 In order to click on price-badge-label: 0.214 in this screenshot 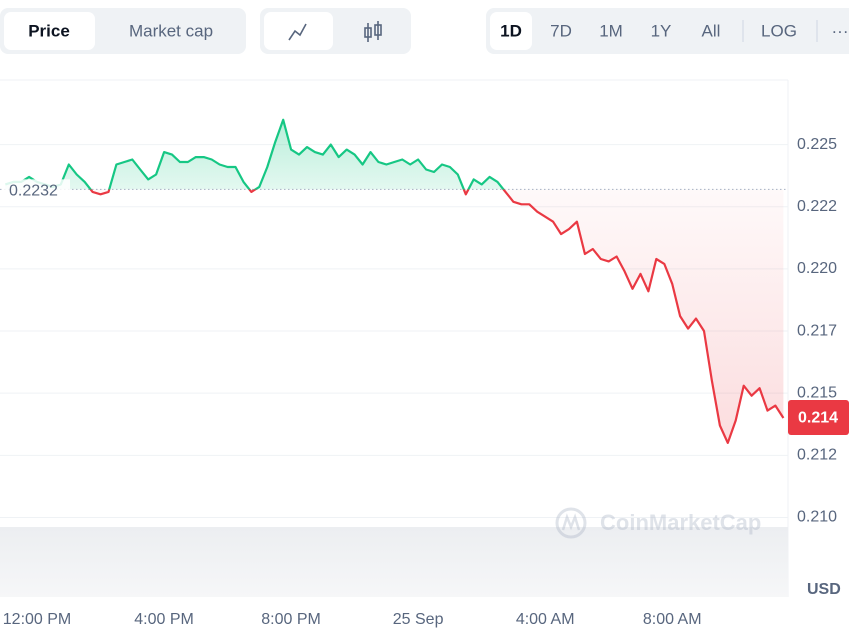, I will do `click(818, 417)`.